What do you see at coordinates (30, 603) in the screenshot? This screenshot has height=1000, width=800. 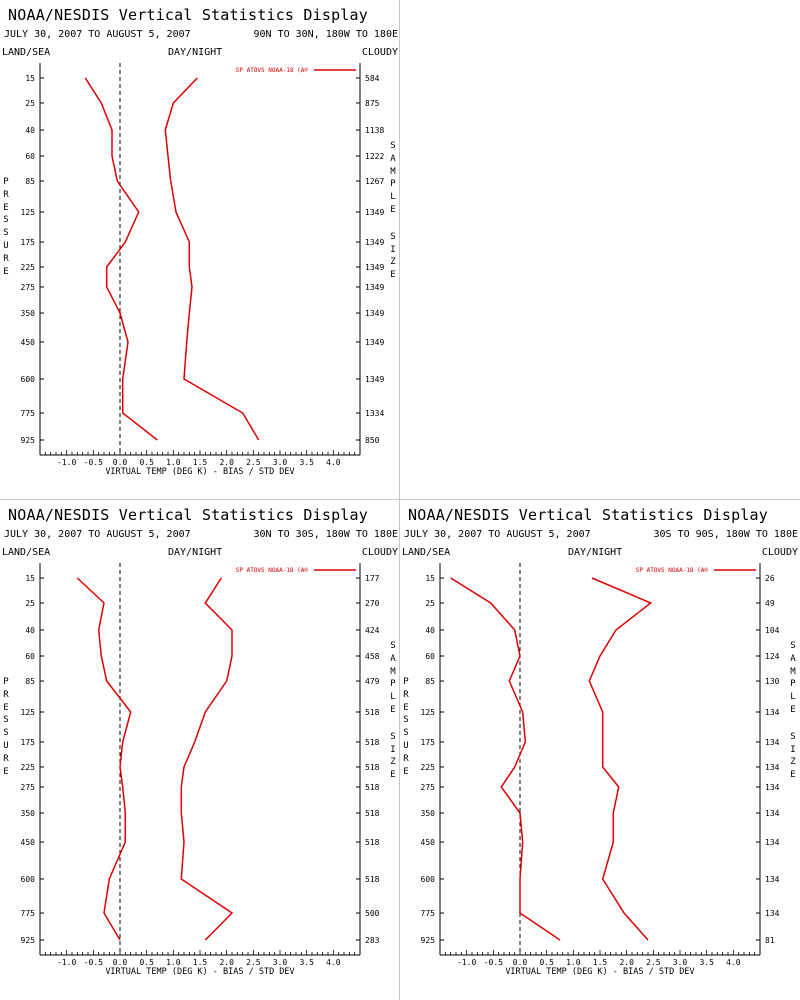 I see `pressure-tick-label: 25` at bounding box center [30, 603].